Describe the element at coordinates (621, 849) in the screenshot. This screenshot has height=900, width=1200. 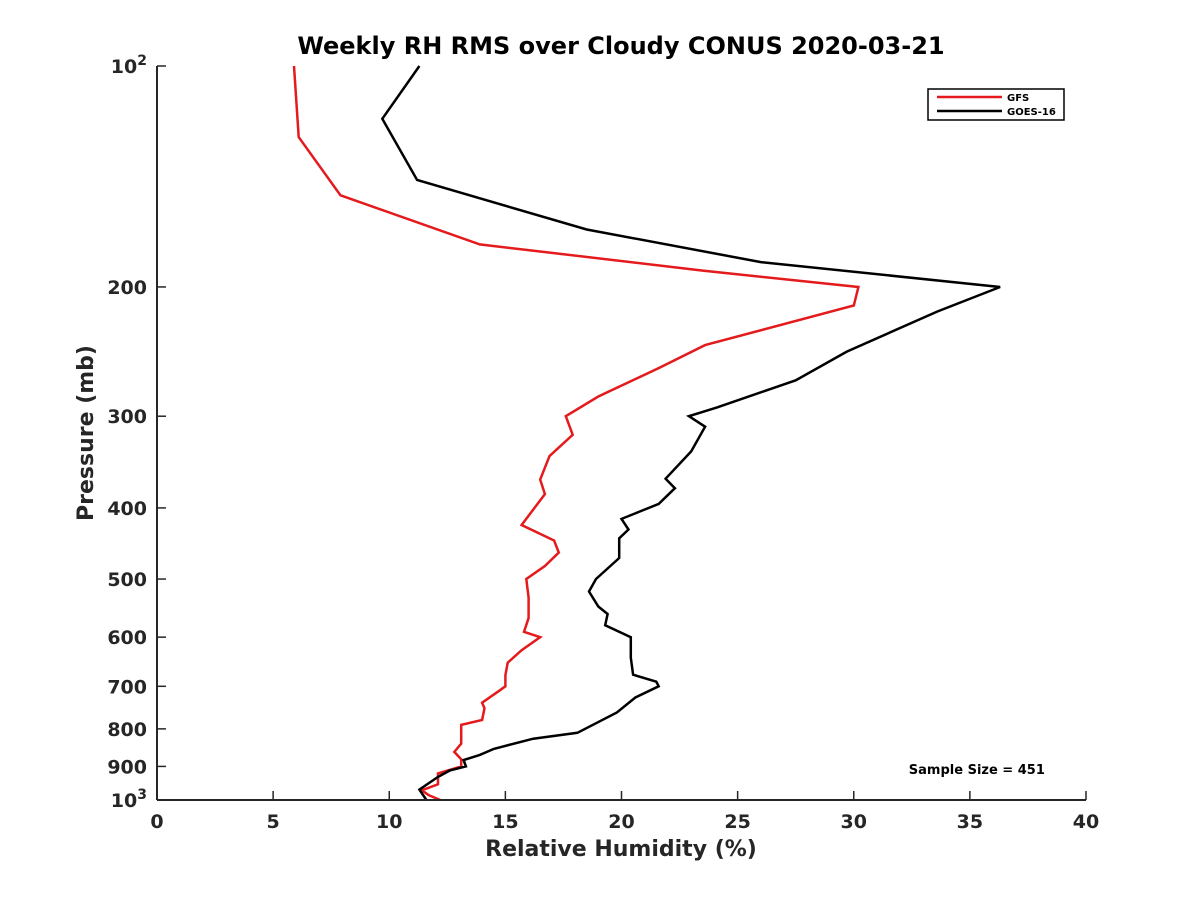
I see `x-axis-label: Relative Humidity (%)` at that location.